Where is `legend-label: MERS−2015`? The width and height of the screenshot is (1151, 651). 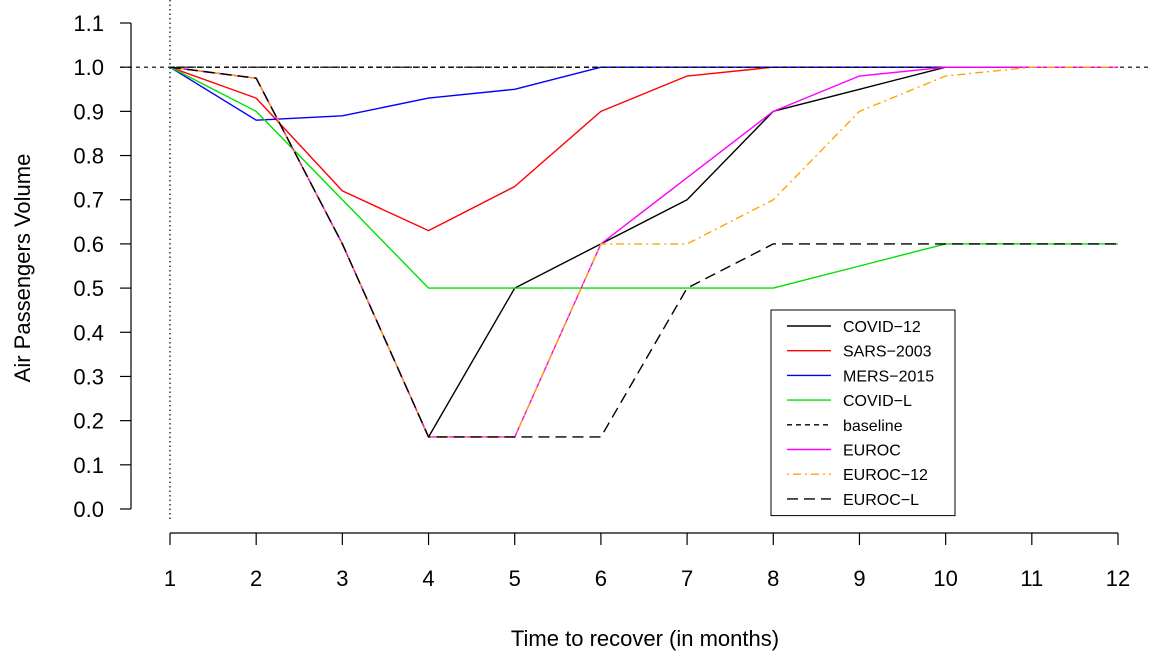 legend-label: MERS−2015 is located at coordinates (888, 376).